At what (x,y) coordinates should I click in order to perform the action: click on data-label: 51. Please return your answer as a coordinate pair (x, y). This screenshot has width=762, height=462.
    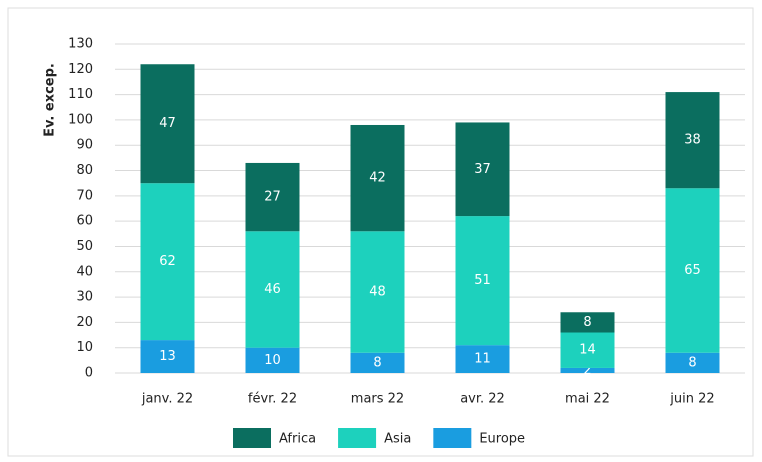
    Looking at the image, I should click on (482, 280).